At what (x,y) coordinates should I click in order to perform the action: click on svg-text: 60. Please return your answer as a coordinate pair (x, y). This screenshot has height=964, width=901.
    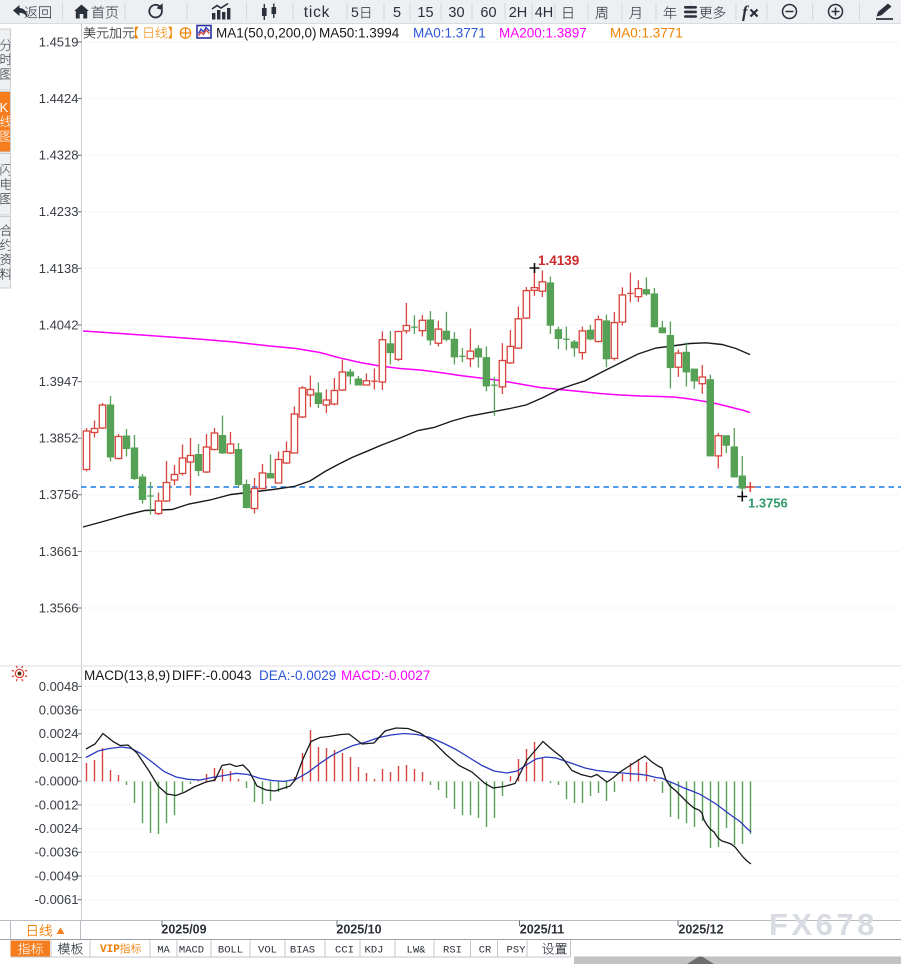
    Looking at the image, I should click on (488, 13).